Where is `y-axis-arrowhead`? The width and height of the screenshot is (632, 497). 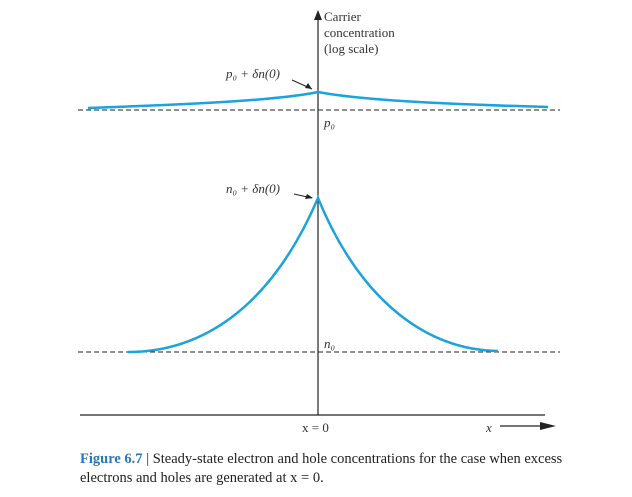
y-axis-arrowhead is located at coordinates (318, 15).